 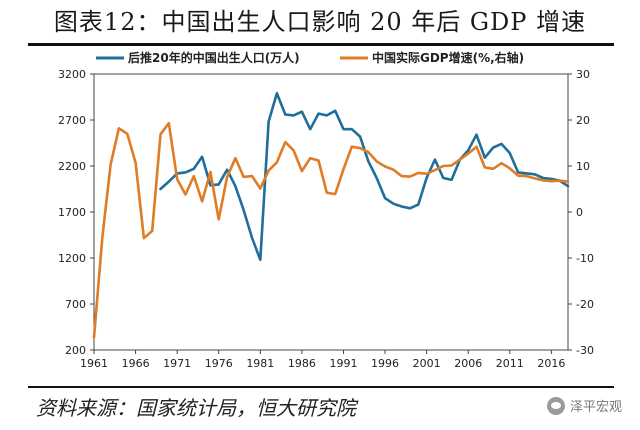 I want to click on legend-label: 中国实际GDP增速(%,右轴), so click(x=448, y=57).